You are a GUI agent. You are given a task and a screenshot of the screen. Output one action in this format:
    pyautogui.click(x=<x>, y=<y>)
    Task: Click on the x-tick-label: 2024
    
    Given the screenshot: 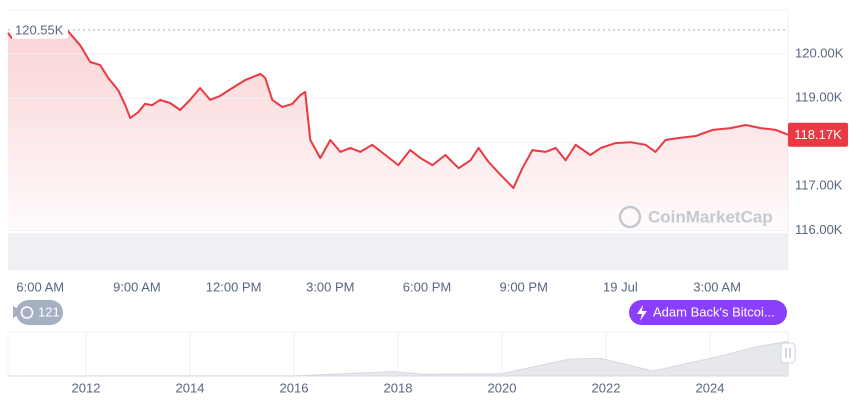 What is the action you would take?
    pyautogui.click(x=710, y=387)
    